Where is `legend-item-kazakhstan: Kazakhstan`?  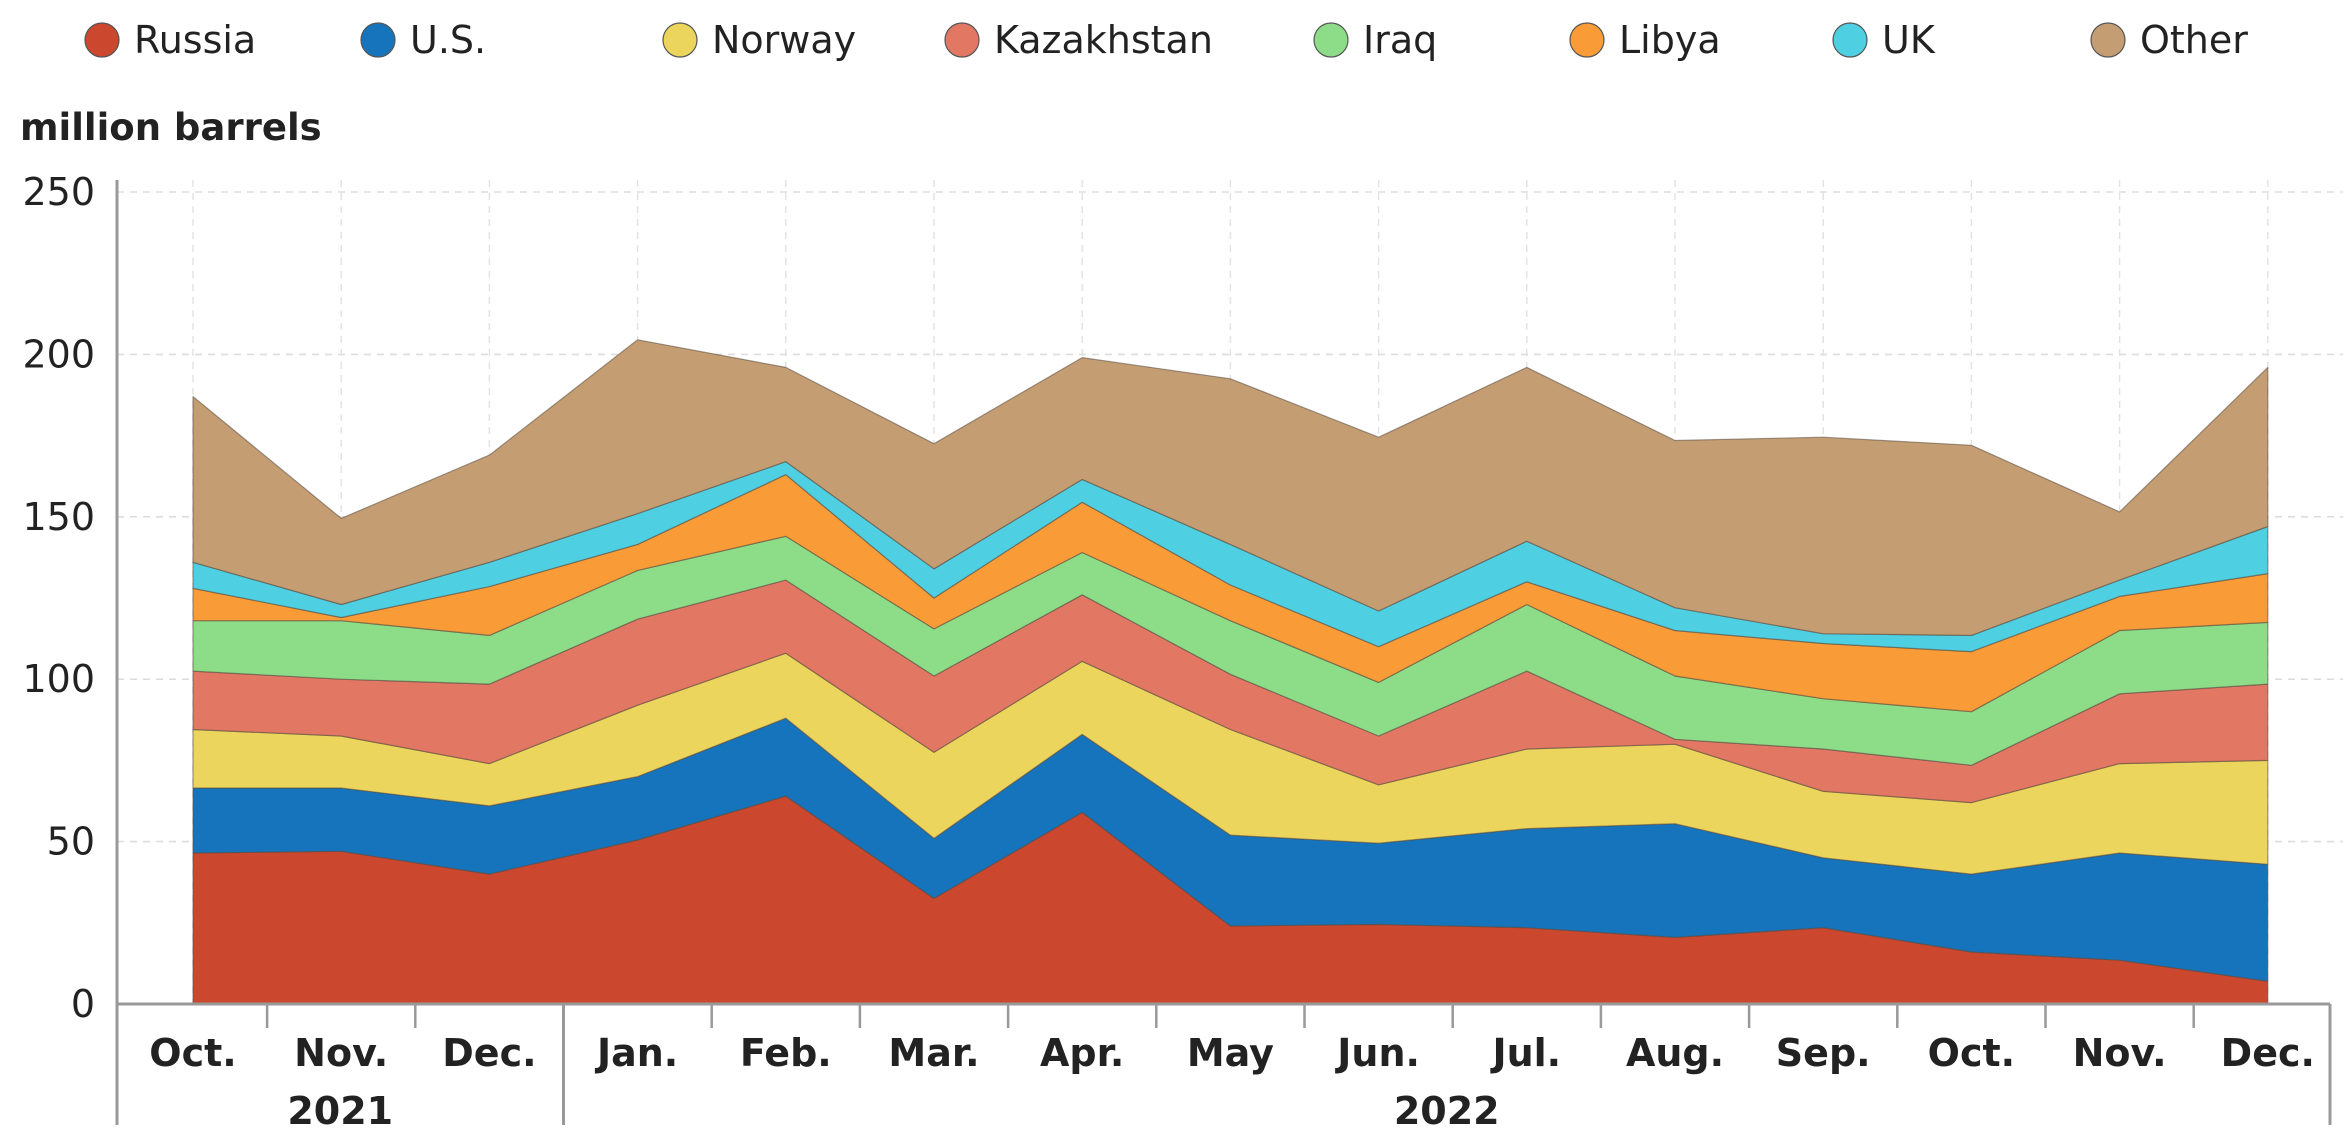
legend-item-kazakhstan: Kazakhstan is located at coordinates (1078, 40).